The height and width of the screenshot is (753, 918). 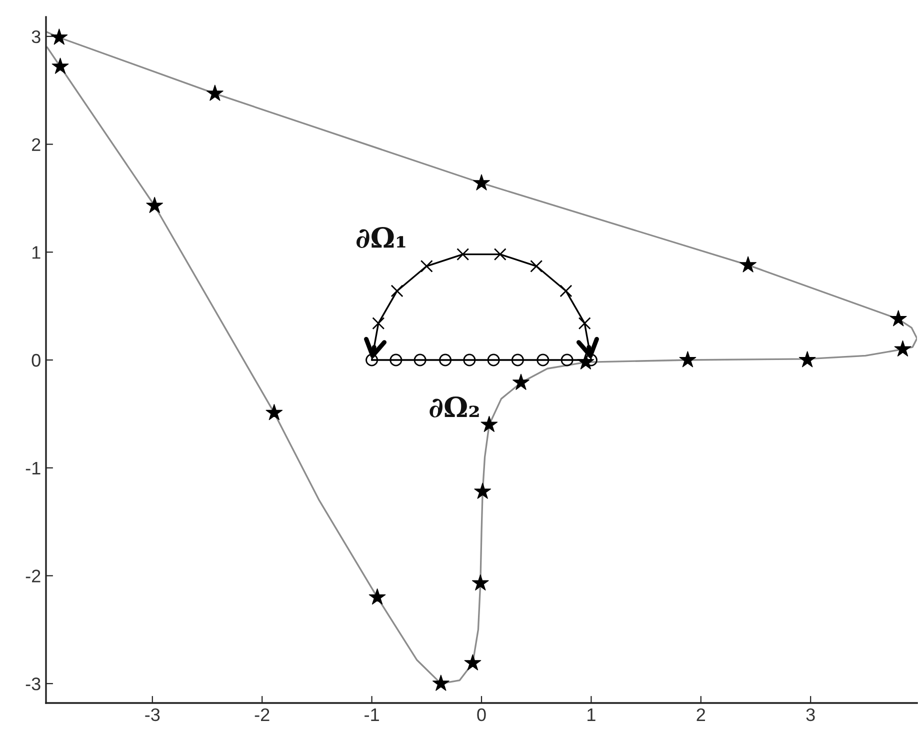 I want to click on x-tick-label: -1, so click(x=371, y=714).